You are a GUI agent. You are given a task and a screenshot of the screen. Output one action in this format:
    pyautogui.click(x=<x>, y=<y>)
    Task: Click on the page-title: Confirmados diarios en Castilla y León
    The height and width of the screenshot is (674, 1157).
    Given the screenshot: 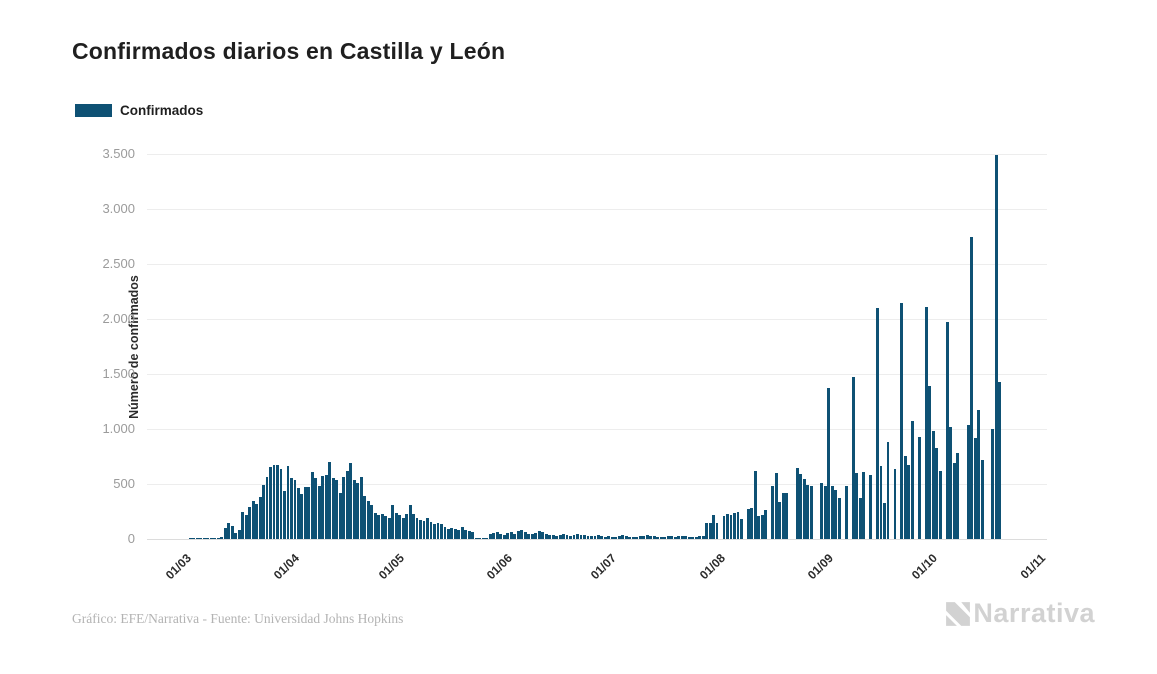 What is the action you would take?
    pyautogui.click(x=289, y=51)
    